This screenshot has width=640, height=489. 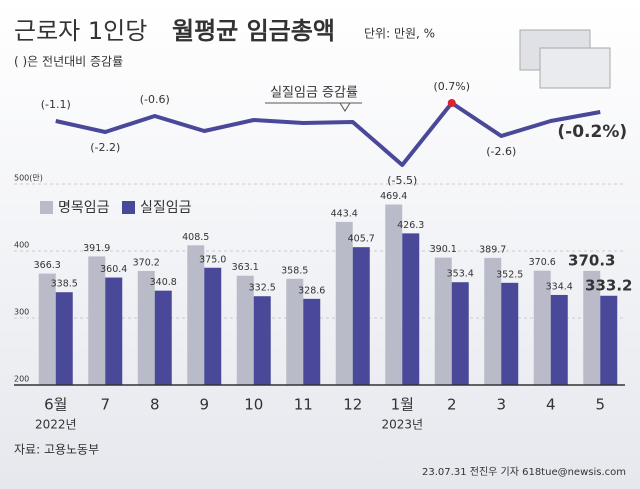 What do you see at coordinates (452, 405) in the screenshot?
I see `x-tick-label: 2` at bounding box center [452, 405].